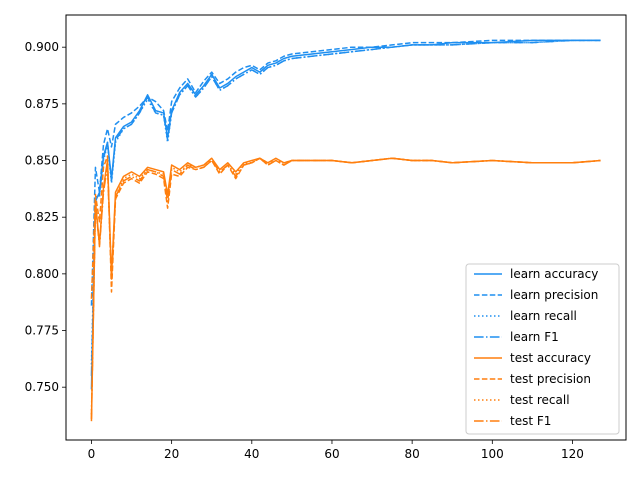 The width and height of the screenshot is (640, 480). Describe the element at coordinates (171, 454) in the screenshot. I see `x-tick-label: 20` at that location.